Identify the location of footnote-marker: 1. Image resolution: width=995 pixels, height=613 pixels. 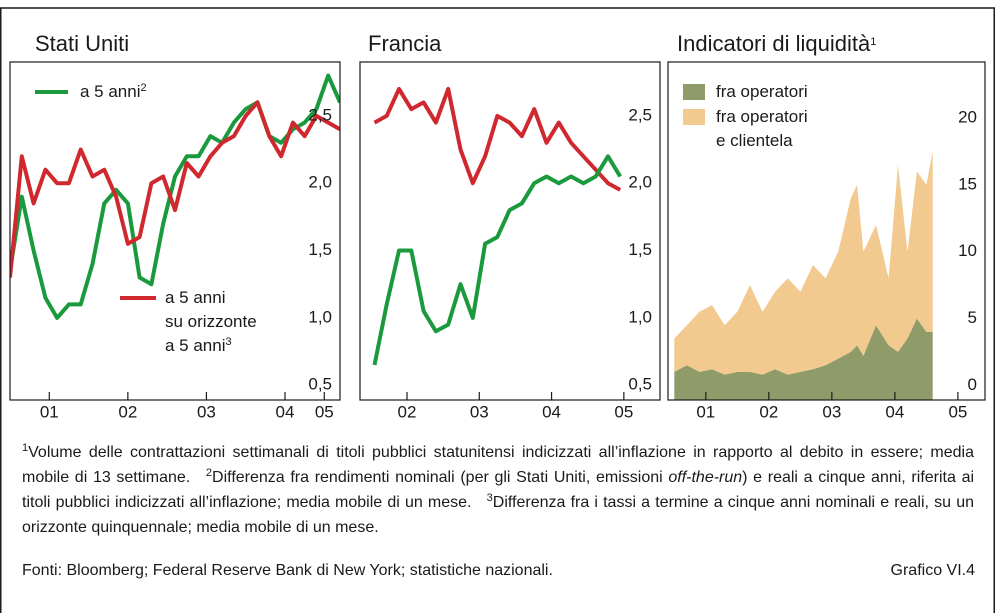
(25, 448).